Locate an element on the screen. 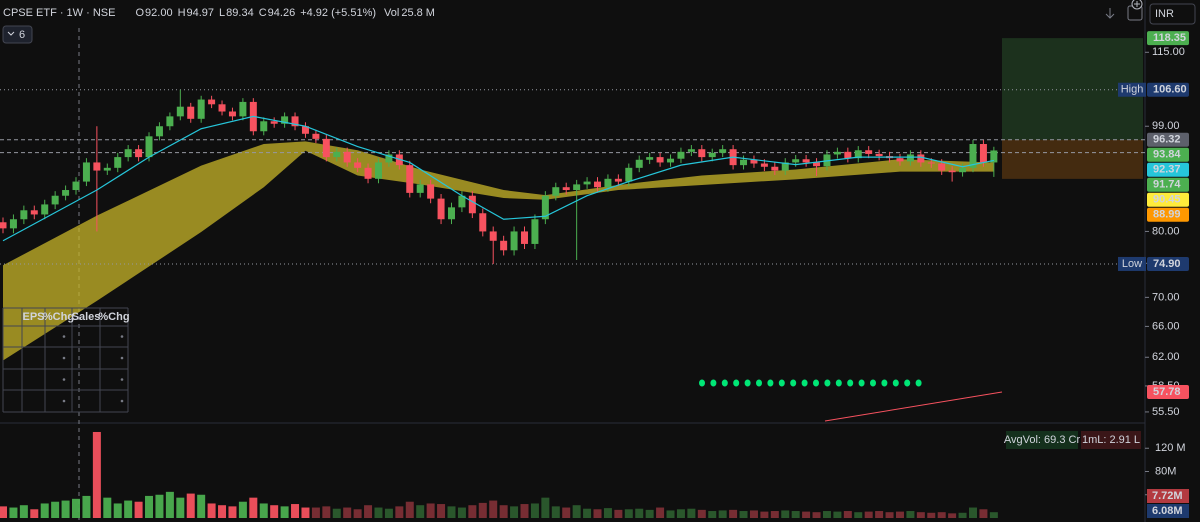  price-label-name: High is located at coordinates (1132, 90).